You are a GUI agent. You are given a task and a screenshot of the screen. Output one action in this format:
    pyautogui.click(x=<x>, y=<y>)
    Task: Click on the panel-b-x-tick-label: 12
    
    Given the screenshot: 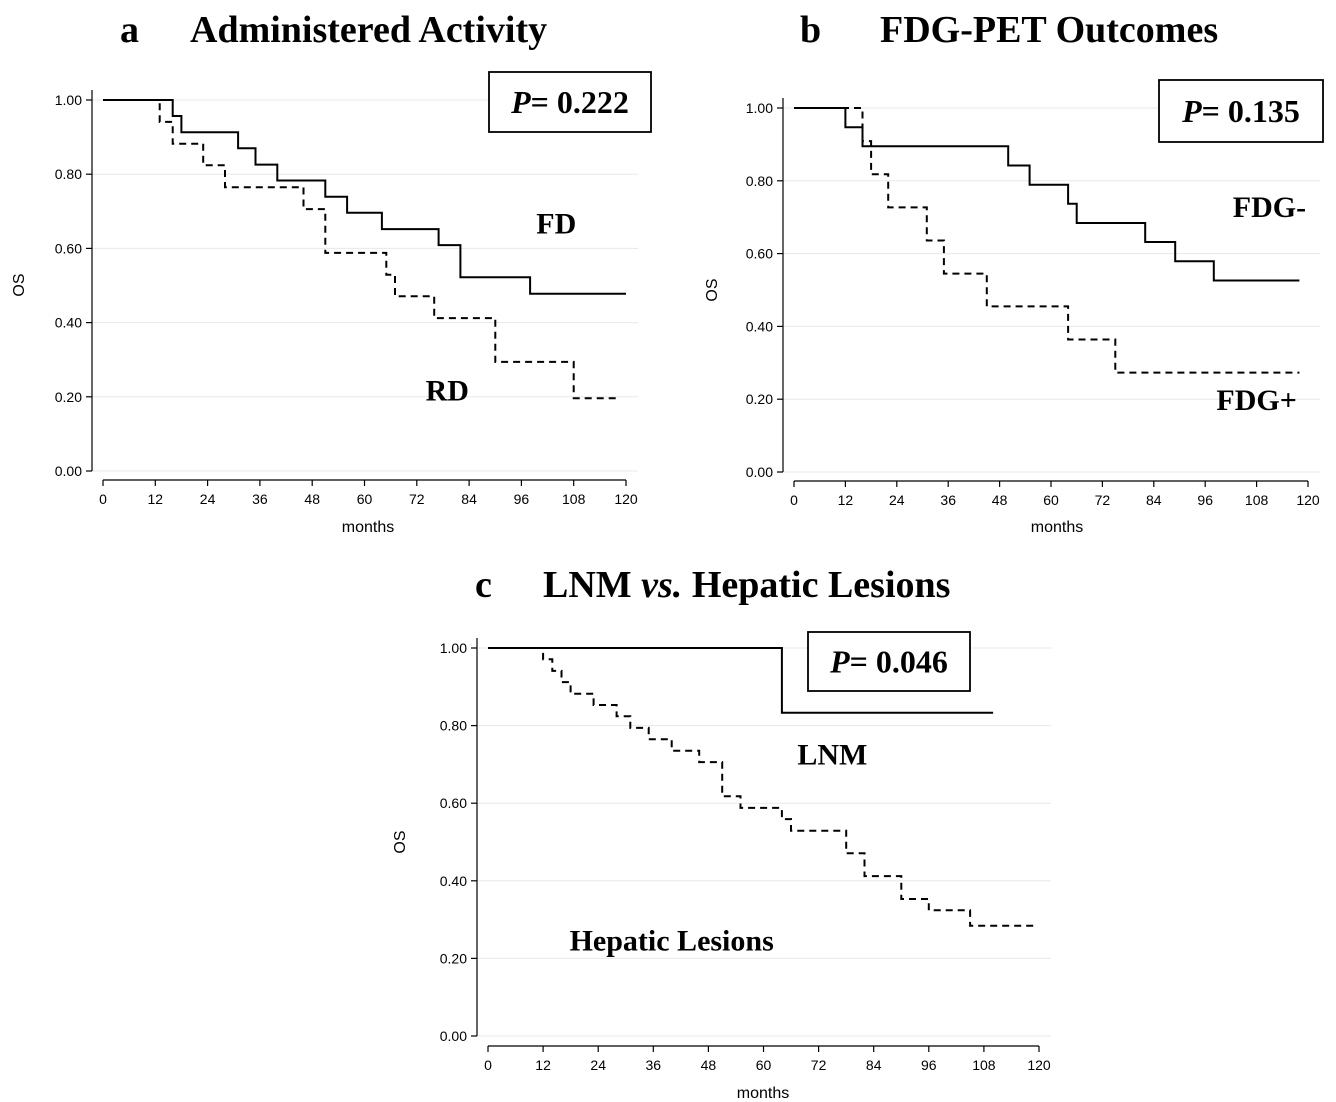 What is the action you would take?
    pyautogui.click(x=846, y=500)
    